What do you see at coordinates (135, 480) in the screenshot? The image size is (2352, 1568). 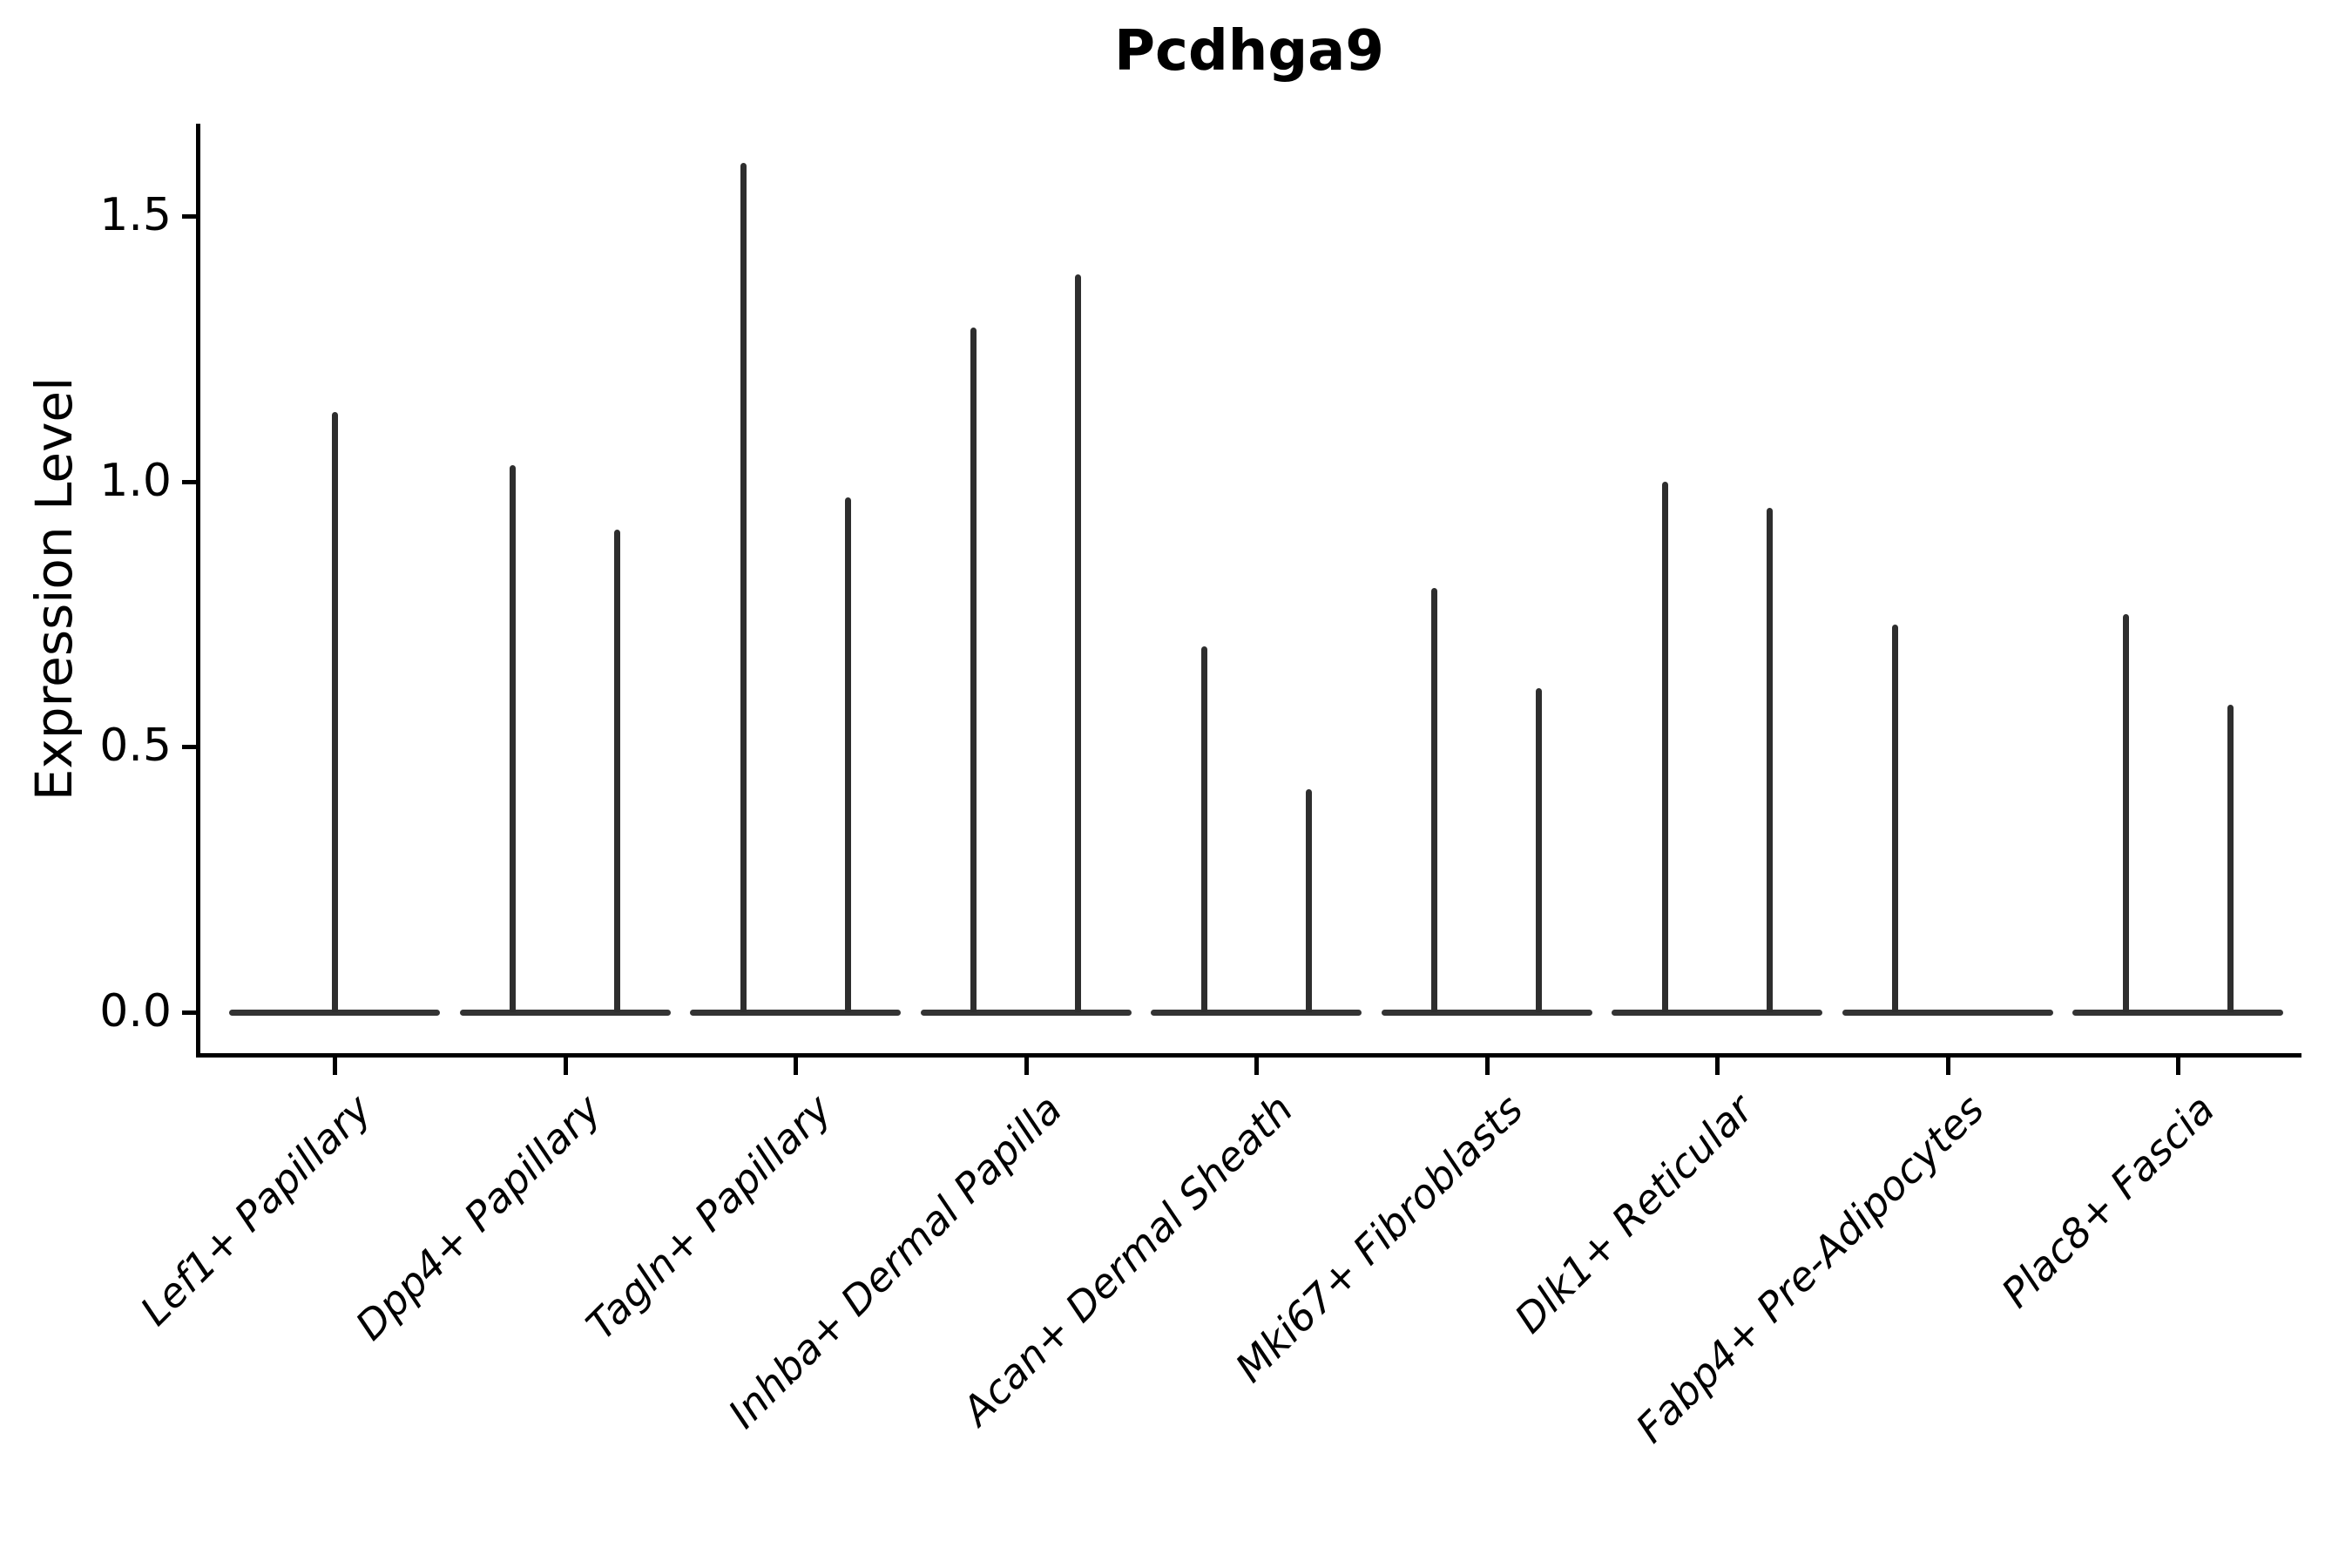 I see `y-tick-label: 1.0` at bounding box center [135, 480].